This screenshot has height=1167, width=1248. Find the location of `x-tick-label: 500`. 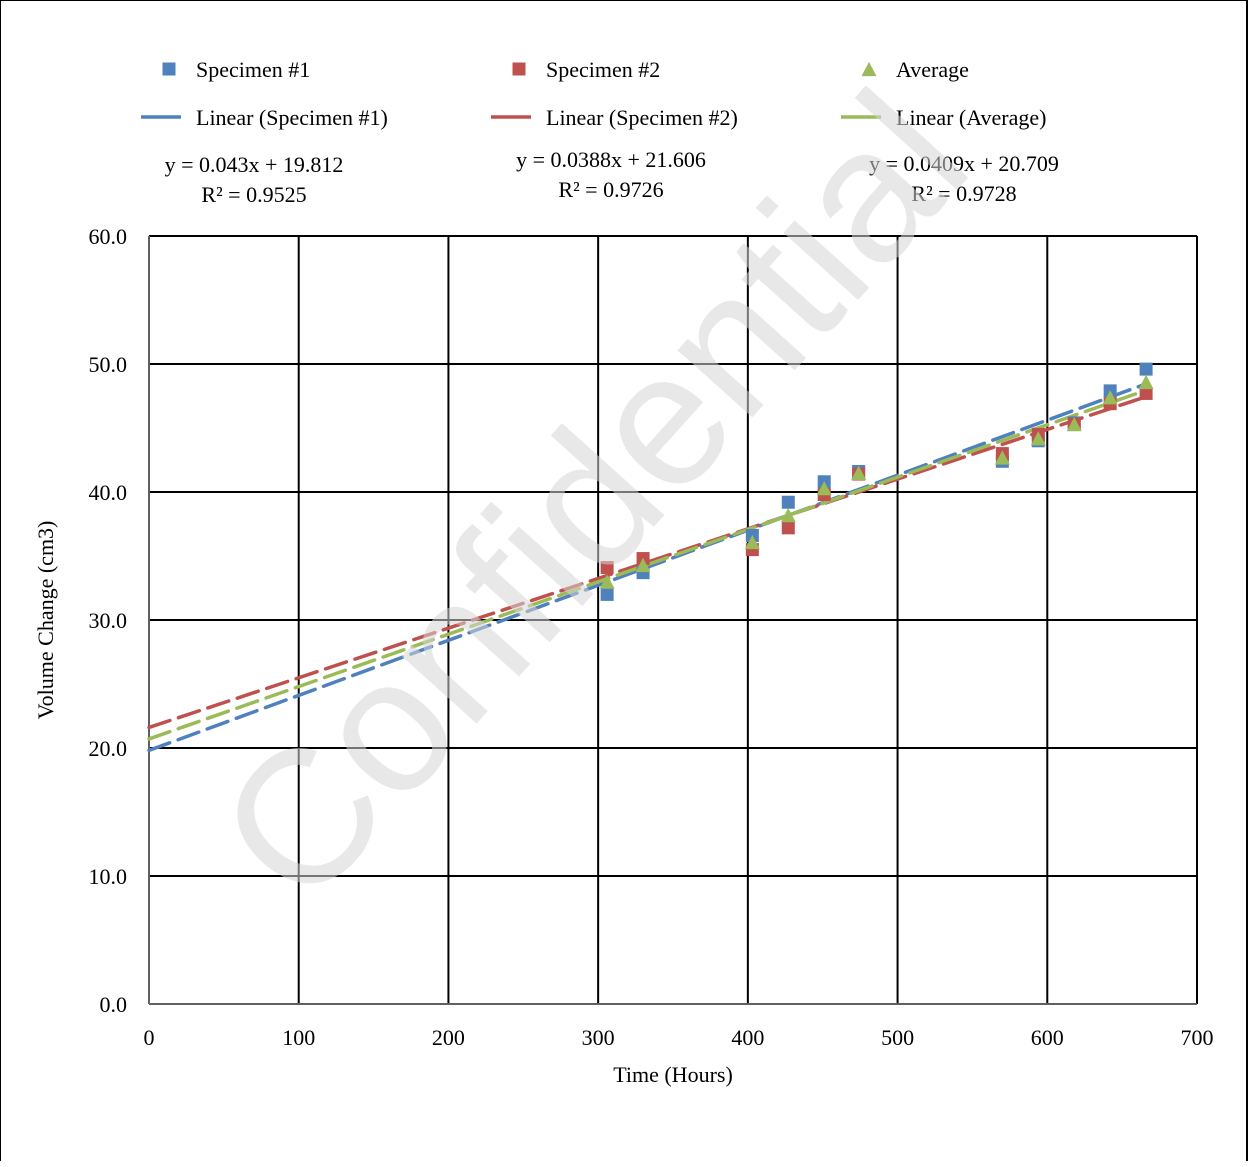

x-tick-label: 500 is located at coordinates (897, 1037).